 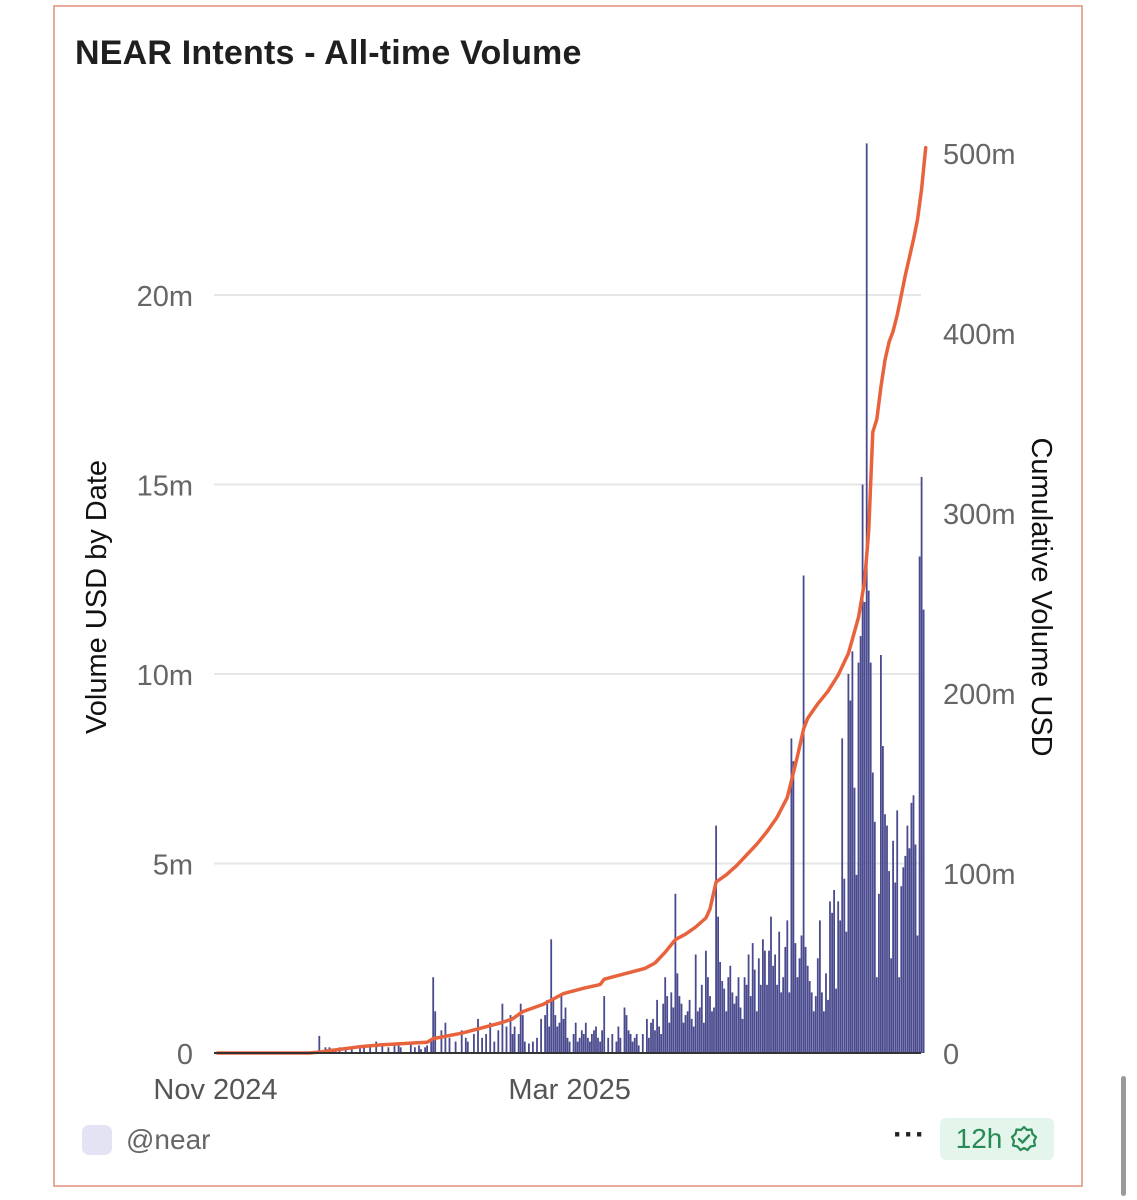 What do you see at coordinates (979, 335) in the screenshot?
I see `y-right-tick-label: 400m` at bounding box center [979, 335].